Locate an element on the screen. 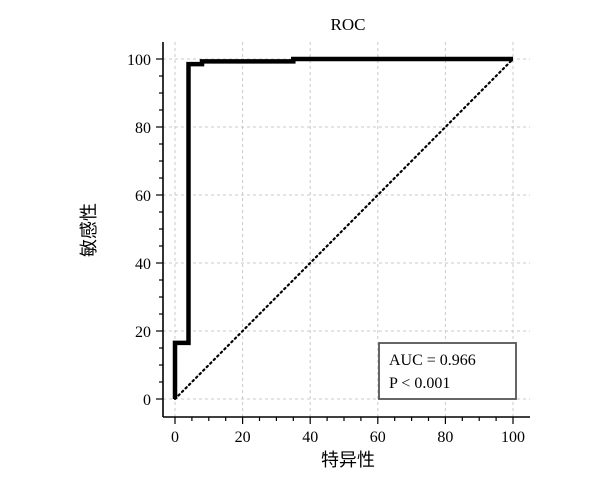  annotation-p-value: P < 0.001 is located at coordinates (419, 383).